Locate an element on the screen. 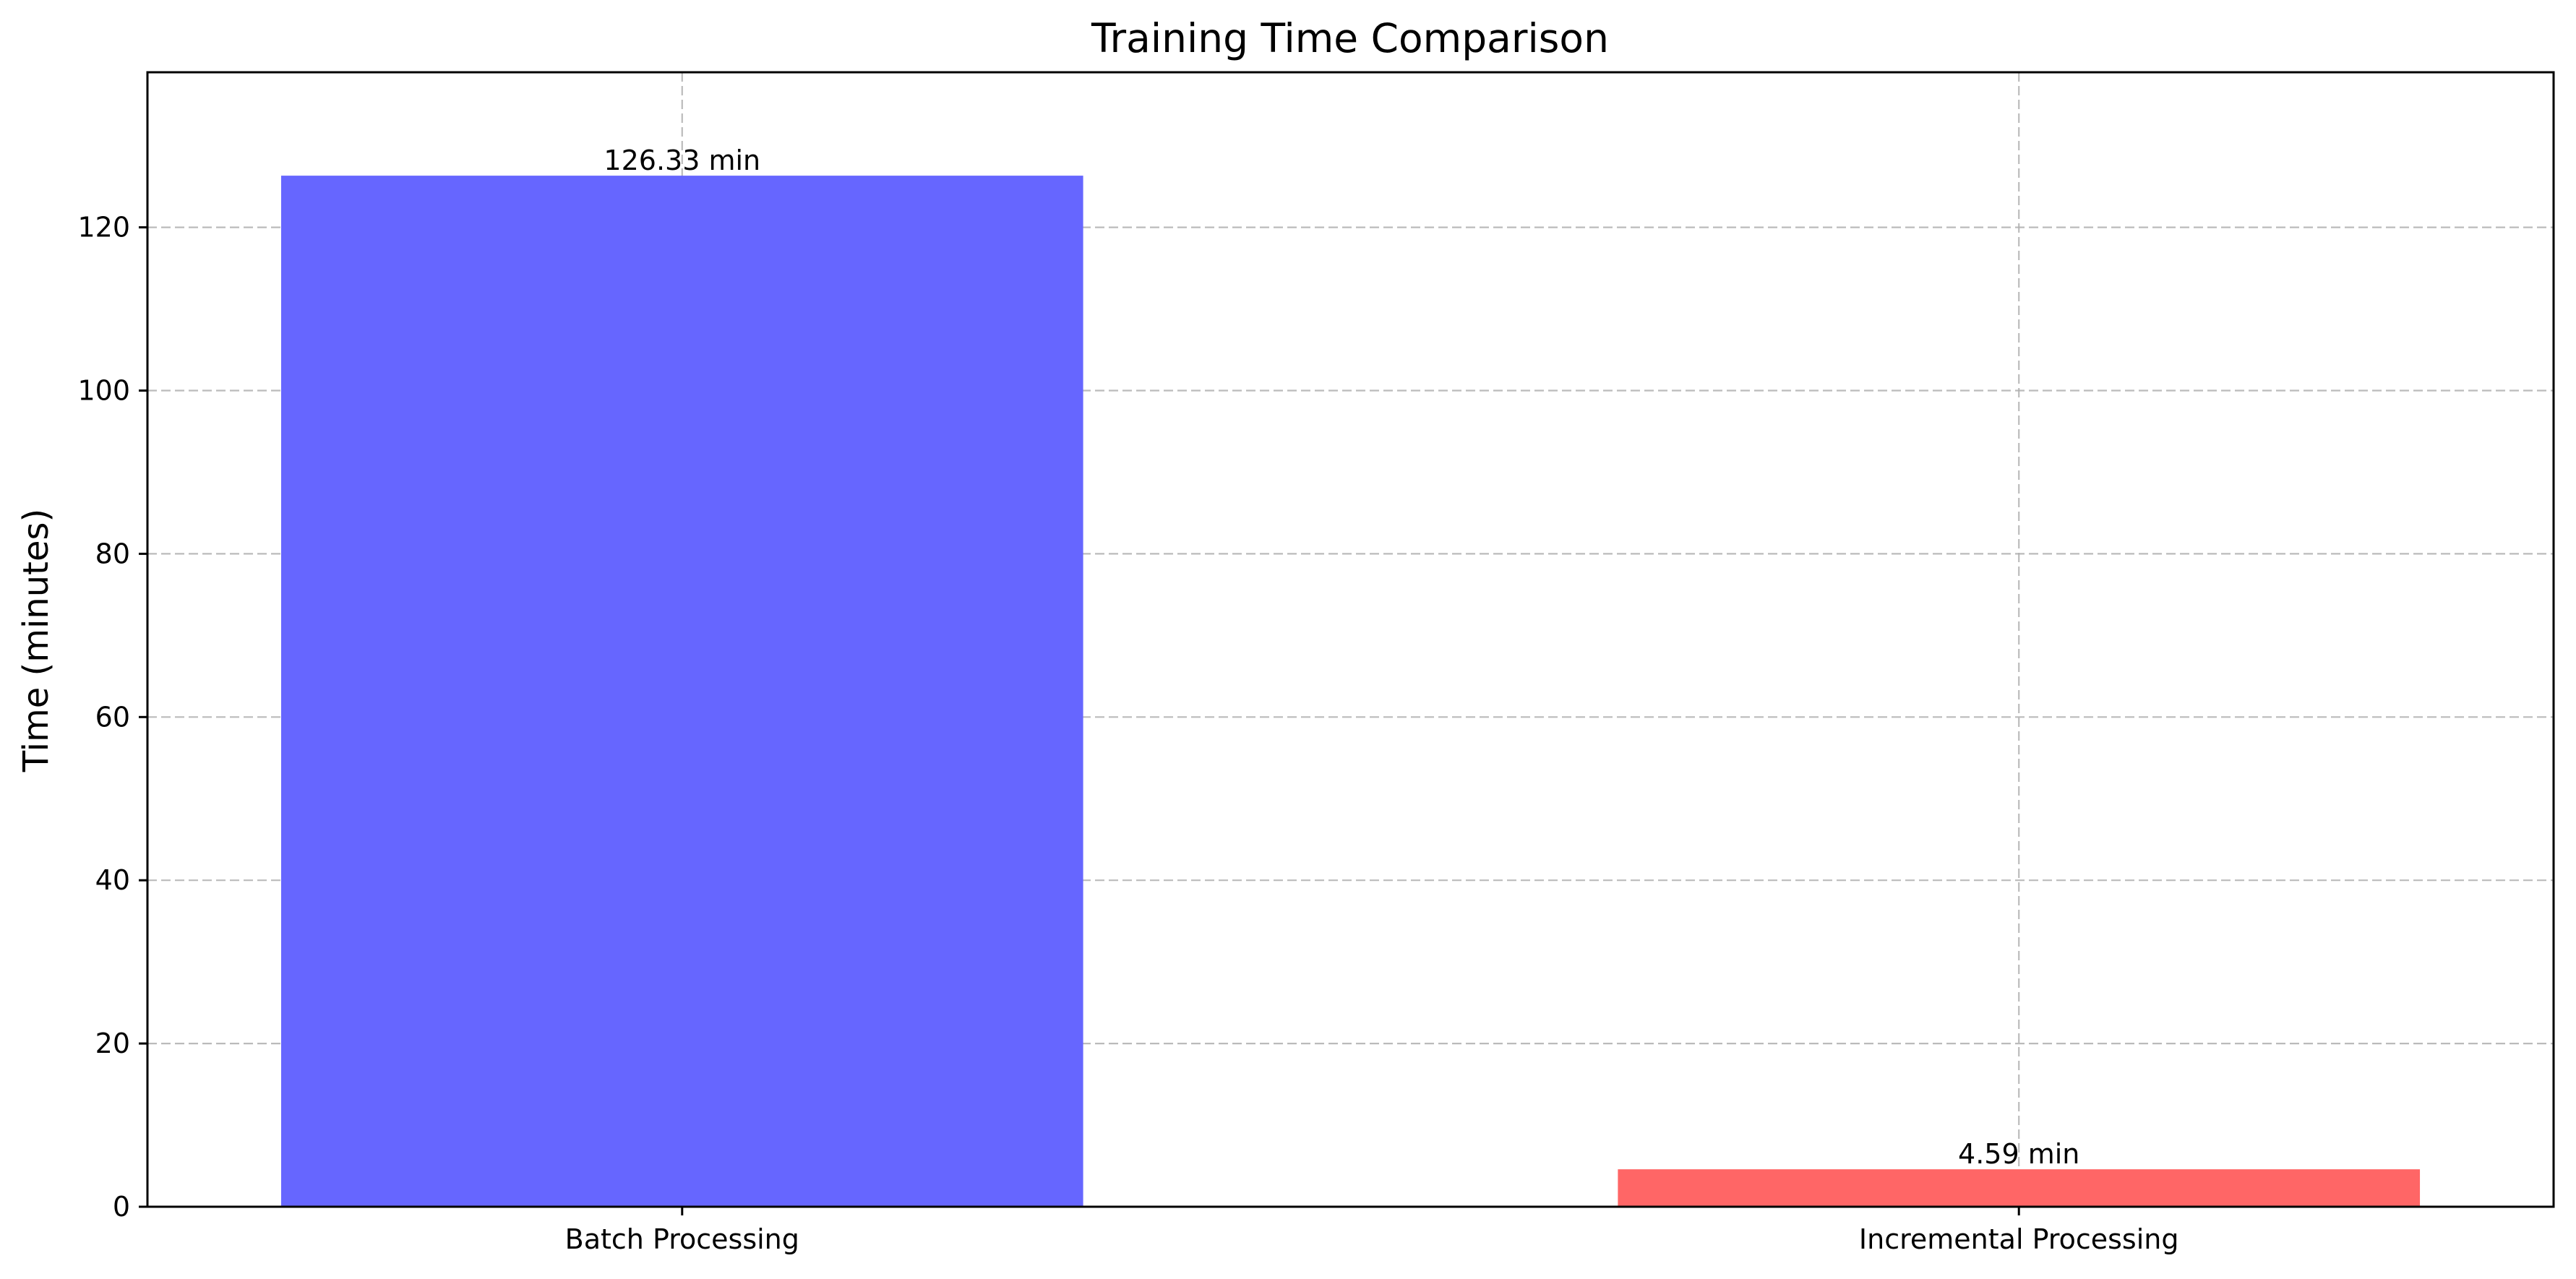 Image resolution: width=2576 pixels, height=1279 pixels. chart-title: Training Time Comparison is located at coordinates (1350, 38).